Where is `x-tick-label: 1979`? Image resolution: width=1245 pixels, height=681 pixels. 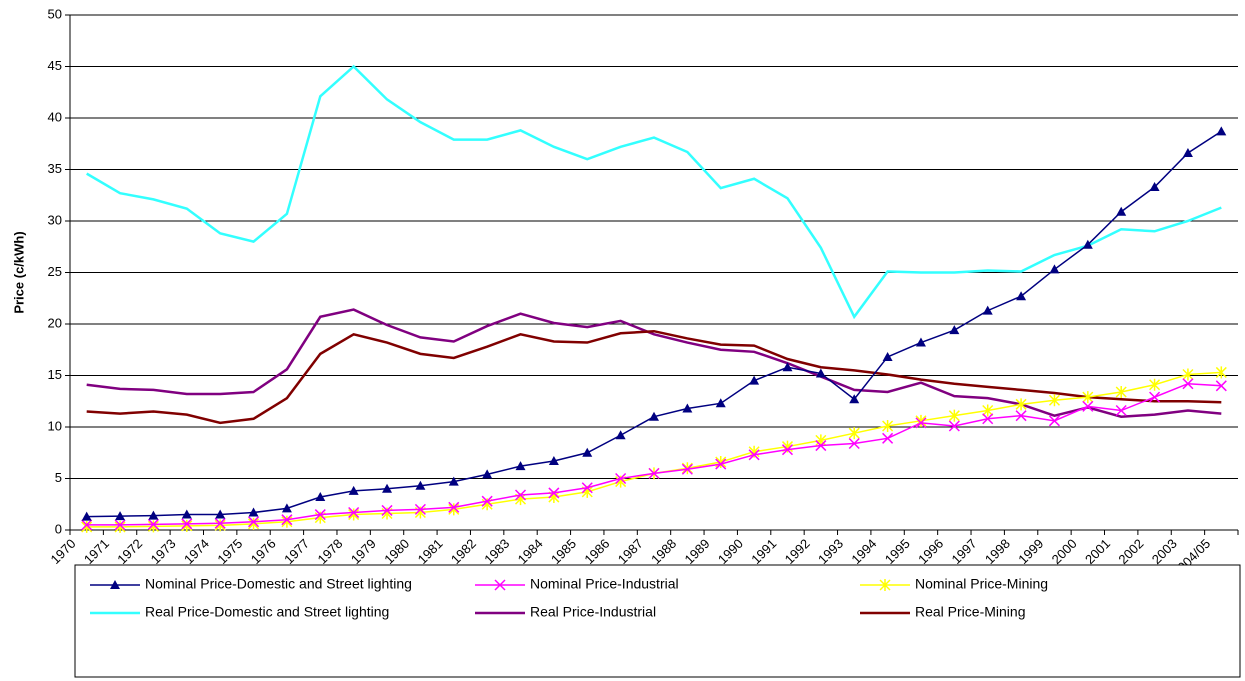 x-tick-label: 1979 is located at coordinates (363, 551).